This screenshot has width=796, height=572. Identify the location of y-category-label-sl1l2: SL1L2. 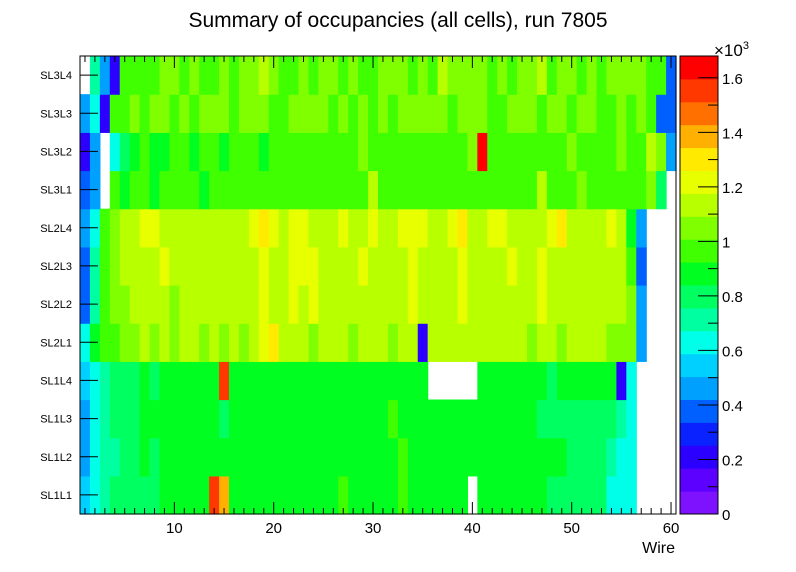
(56, 458).